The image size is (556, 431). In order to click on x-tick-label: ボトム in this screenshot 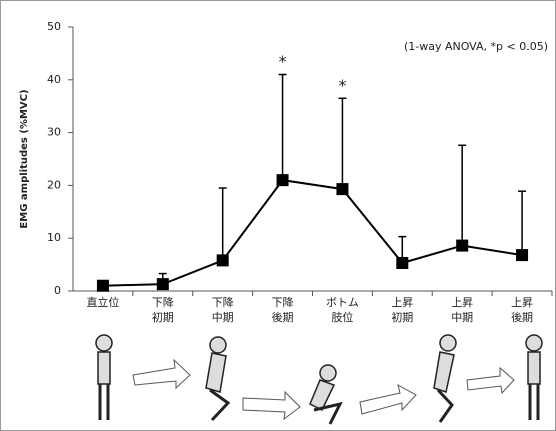, I will do `click(342, 302)`.